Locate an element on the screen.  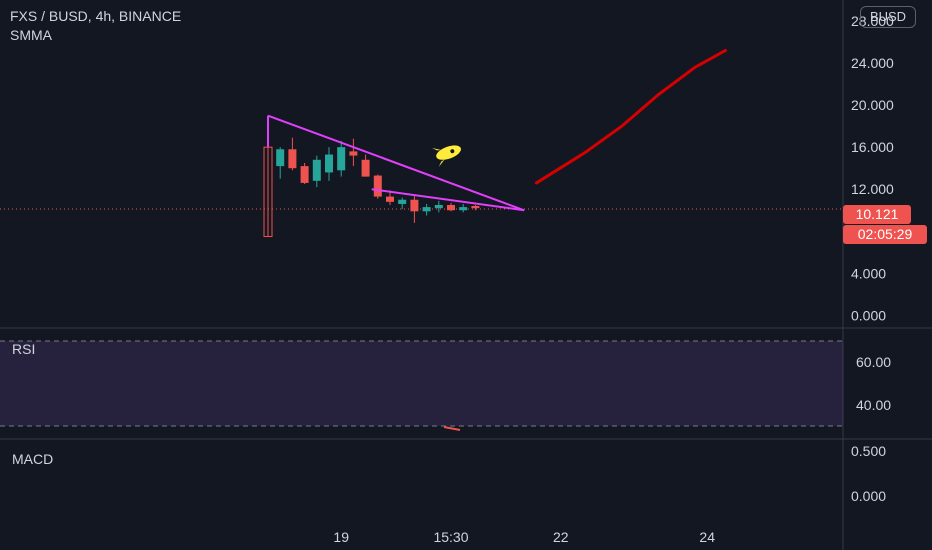
candles-group is located at coordinates (371, 176).